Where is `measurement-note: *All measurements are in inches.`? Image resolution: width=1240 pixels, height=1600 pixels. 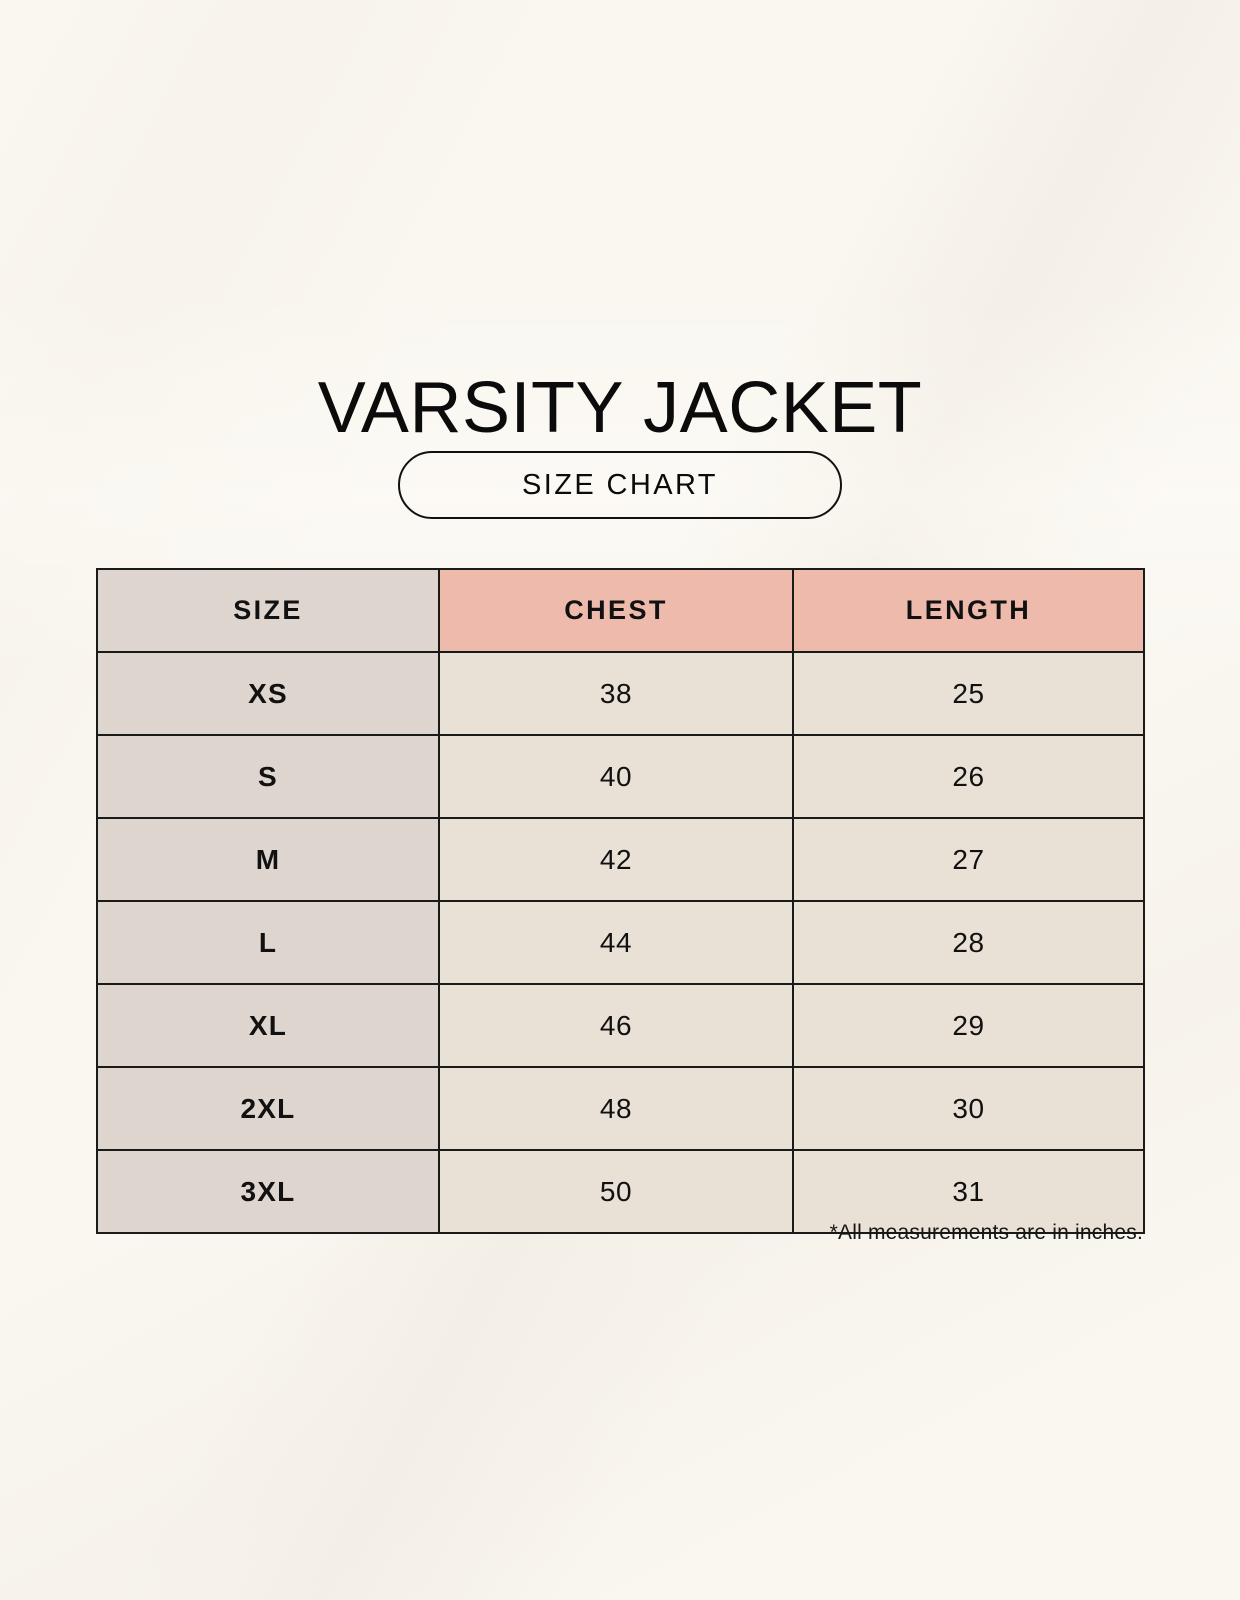 measurement-note: *All measurements are in inches. is located at coordinates (986, 1232).